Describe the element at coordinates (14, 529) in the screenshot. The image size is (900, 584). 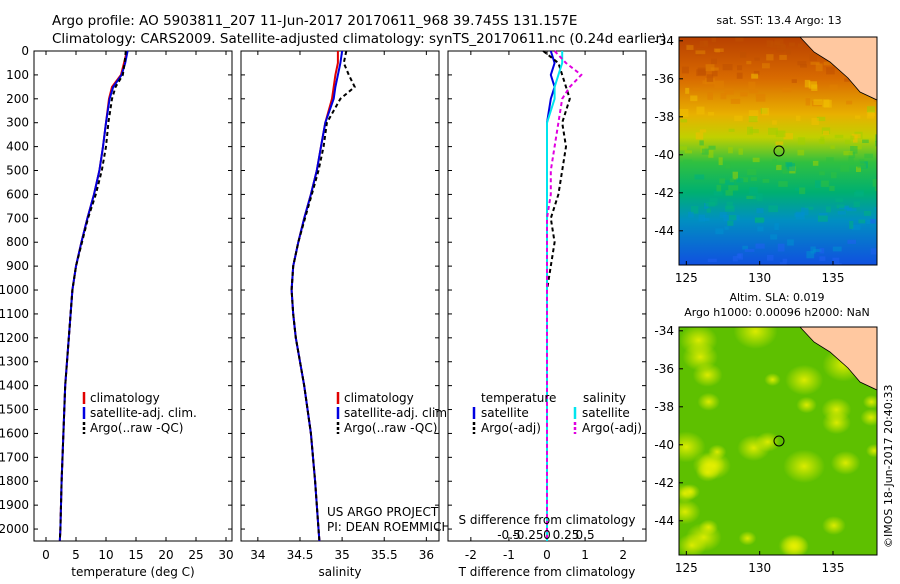
I see `depth-tick-label: 2000` at that location.